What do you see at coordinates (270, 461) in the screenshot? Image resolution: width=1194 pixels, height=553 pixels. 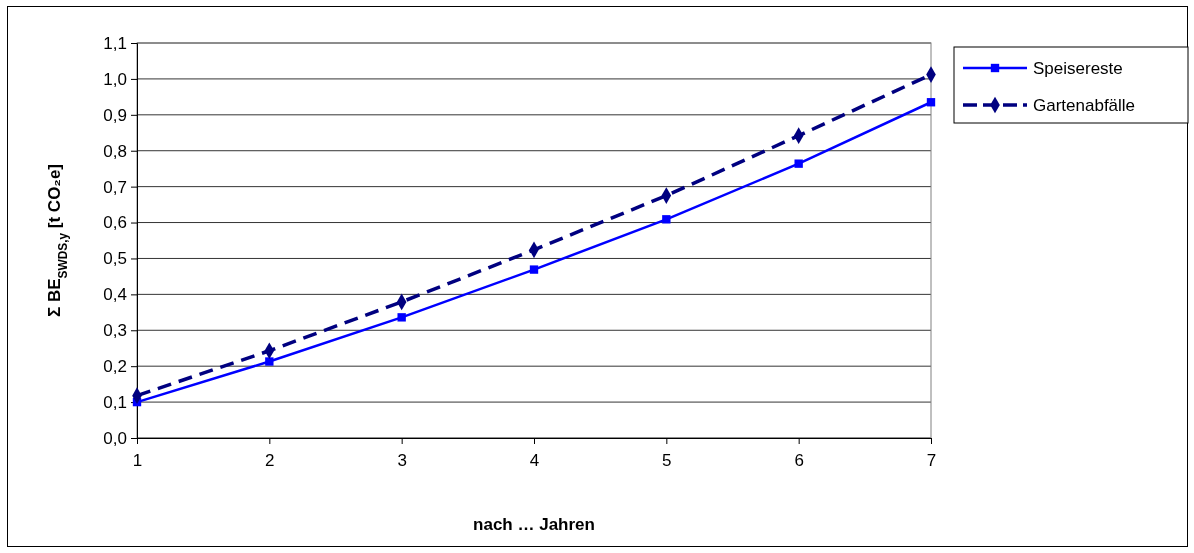 I see `x-tick-label: 2` at bounding box center [270, 461].